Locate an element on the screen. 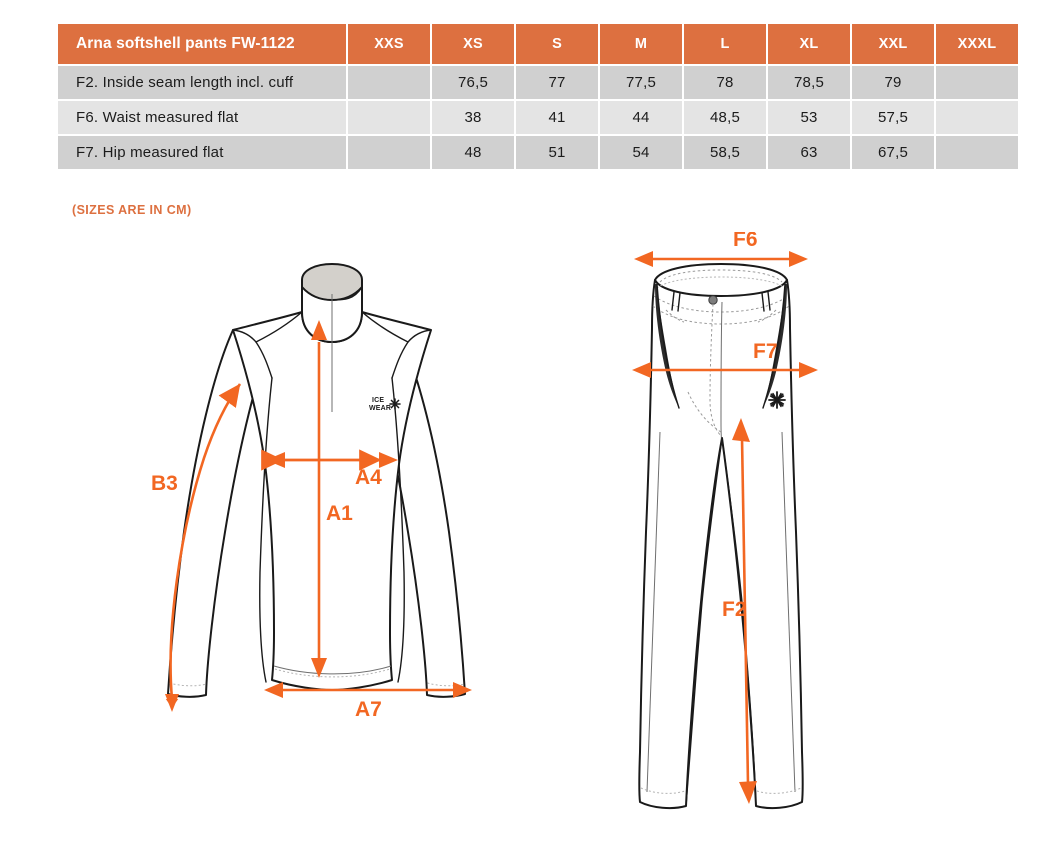 This screenshot has height=856, width=1038. measurement-b3: B3 is located at coordinates (196, 547).